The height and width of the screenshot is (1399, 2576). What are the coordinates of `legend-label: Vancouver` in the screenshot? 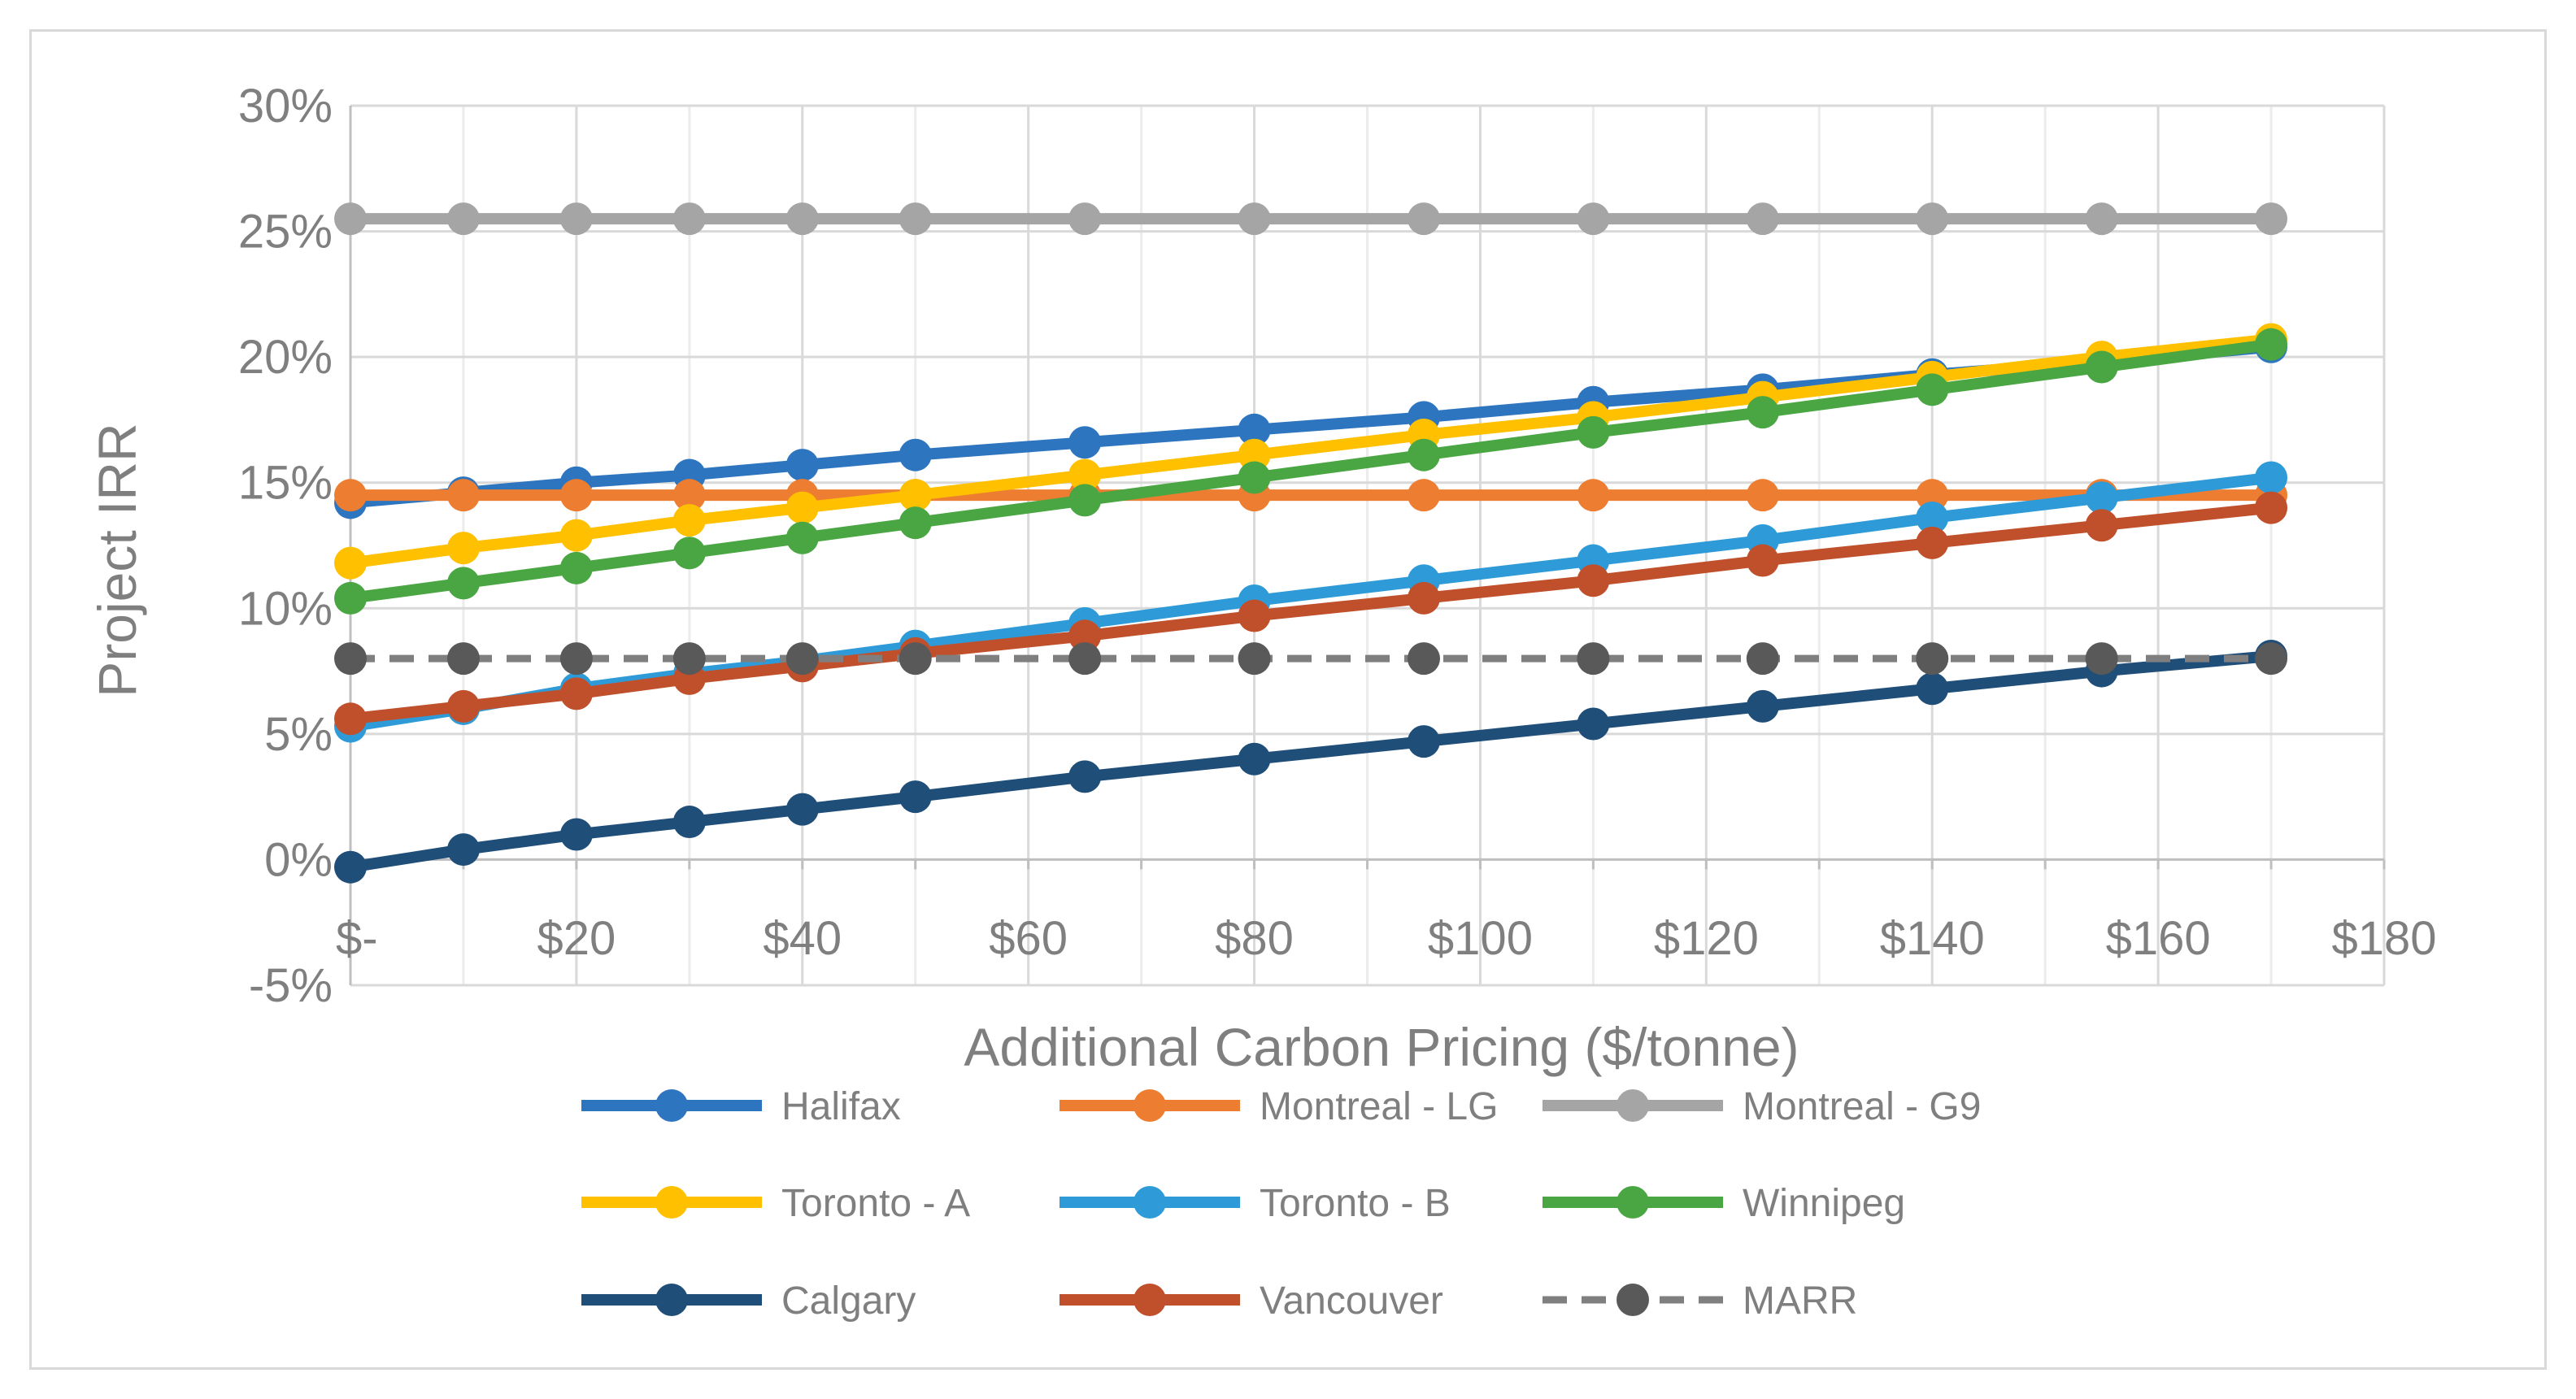 It's located at (1351, 1301).